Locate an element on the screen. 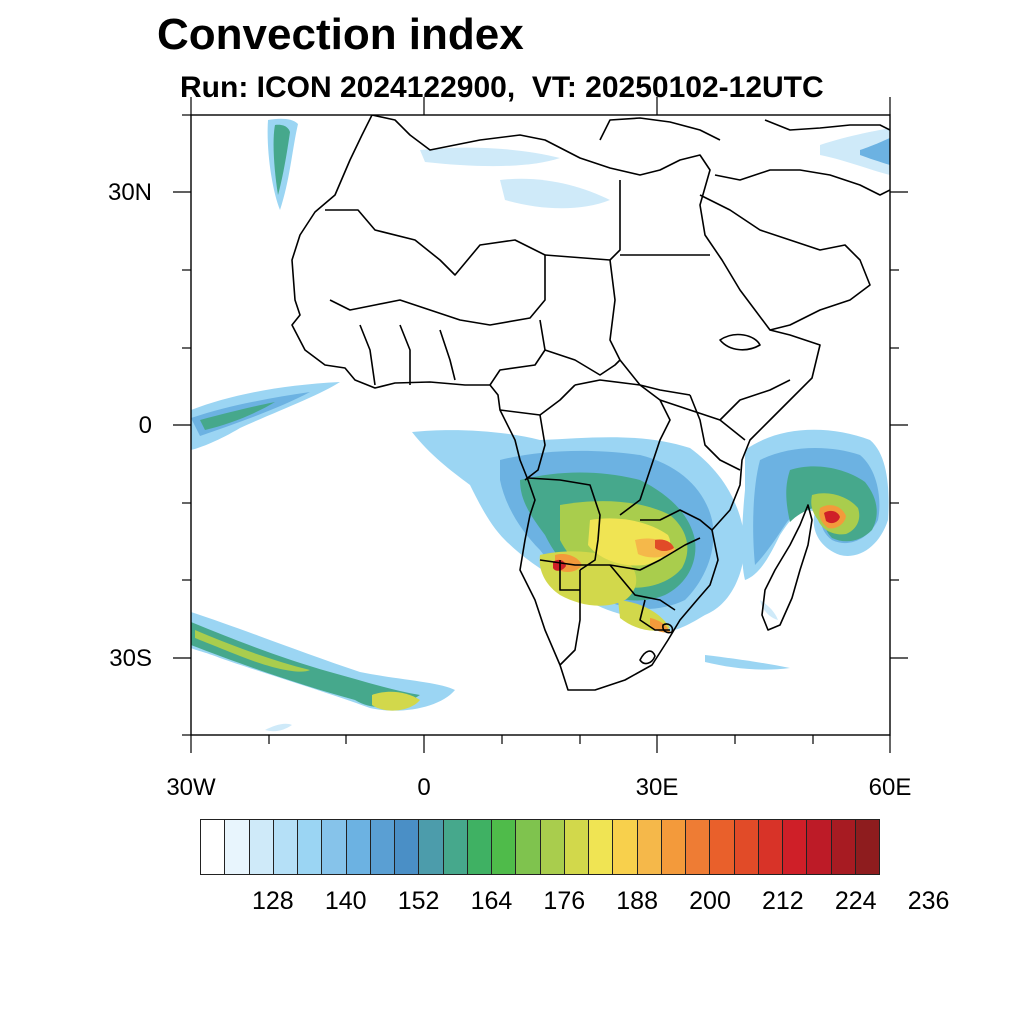 The height and width of the screenshot is (1024, 1024). lon-label-60e: 60E is located at coordinates (890, 787).